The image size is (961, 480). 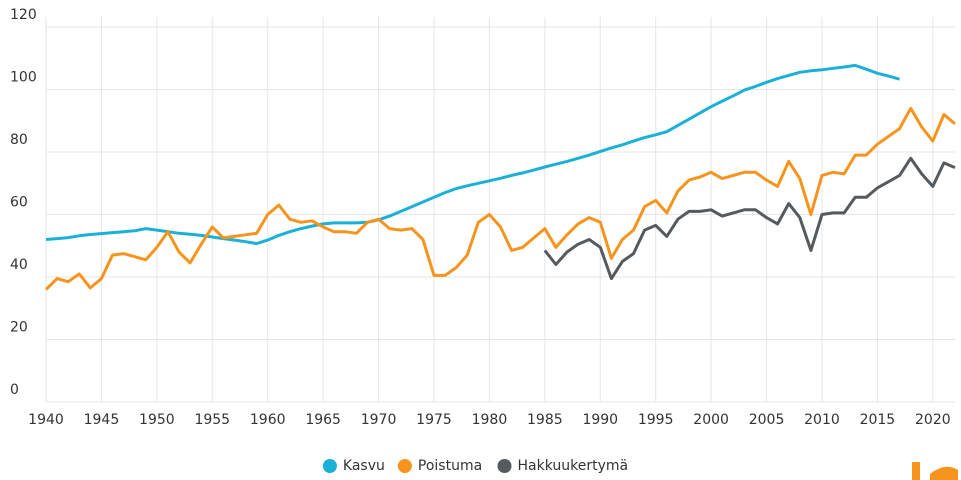 I want to click on x-tick-label: 1965, so click(x=323, y=420).